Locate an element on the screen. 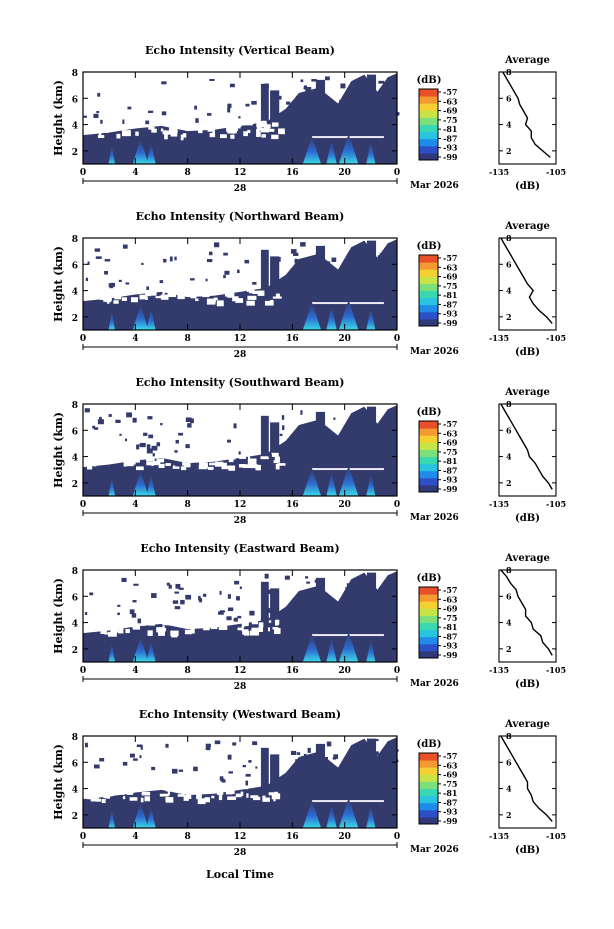 This screenshot has width=614, height=929. average-x-tick-label: -105 is located at coordinates (556, 338).